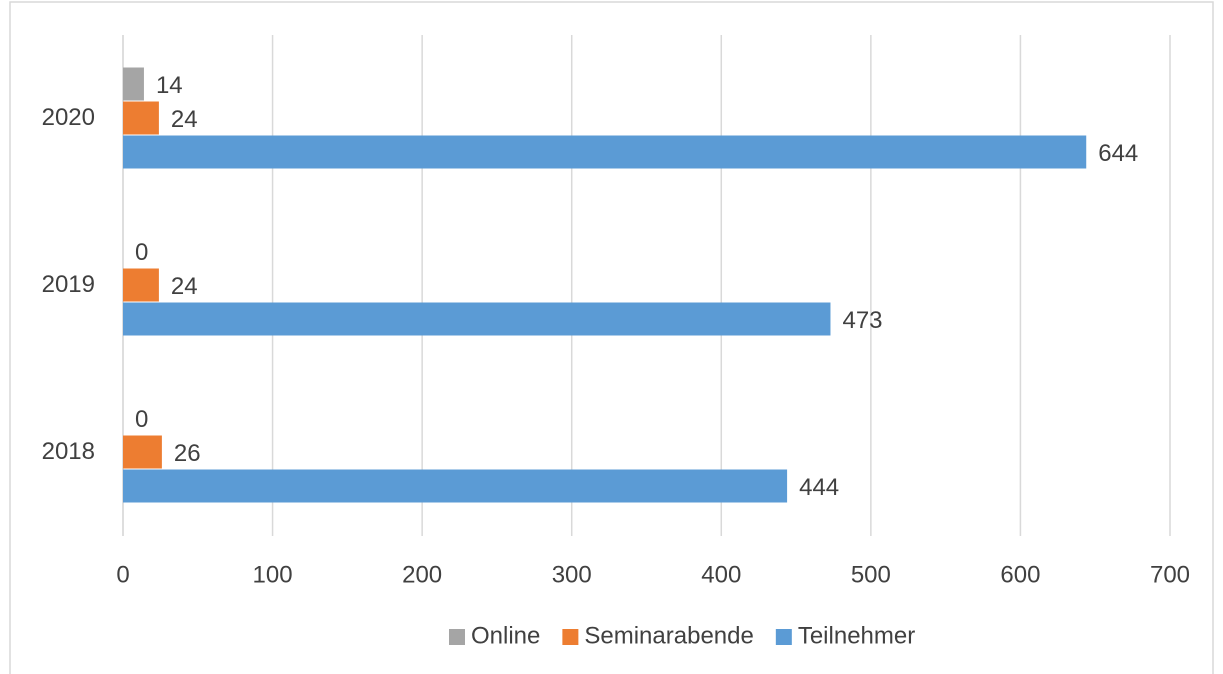  What do you see at coordinates (68, 284) in the screenshot?
I see `y-tick-label: 2019` at bounding box center [68, 284].